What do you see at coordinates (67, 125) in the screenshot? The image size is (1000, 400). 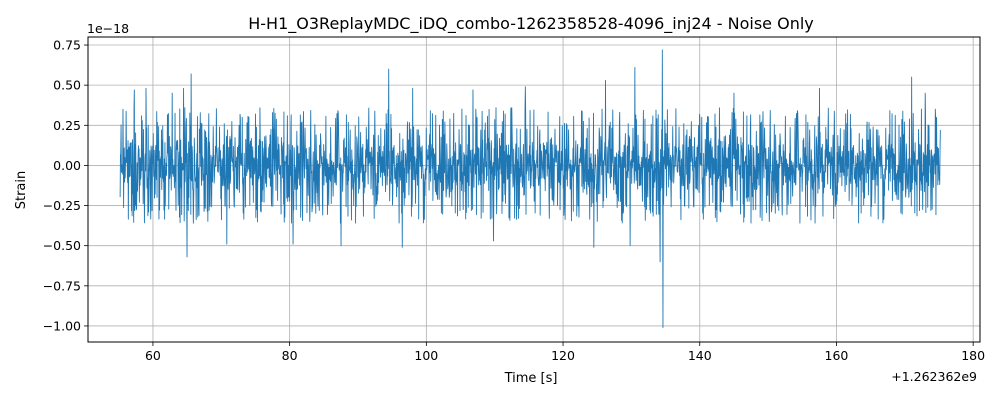 I see `y-tick-label: 0.25` at bounding box center [67, 125].